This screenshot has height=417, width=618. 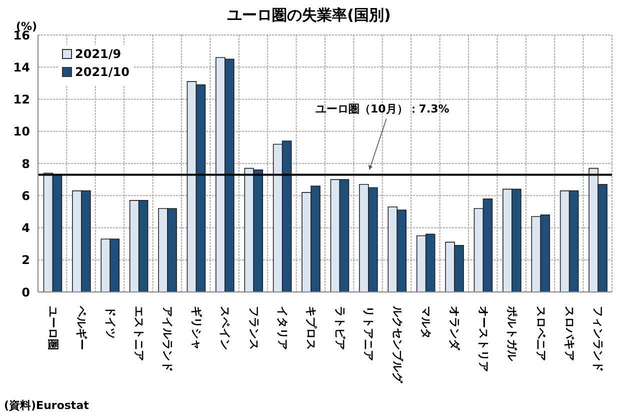 What do you see at coordinates (339, 328) in the screenshot?
I see `x-tick-label: ラトビア` at bounding box center [339, 328].